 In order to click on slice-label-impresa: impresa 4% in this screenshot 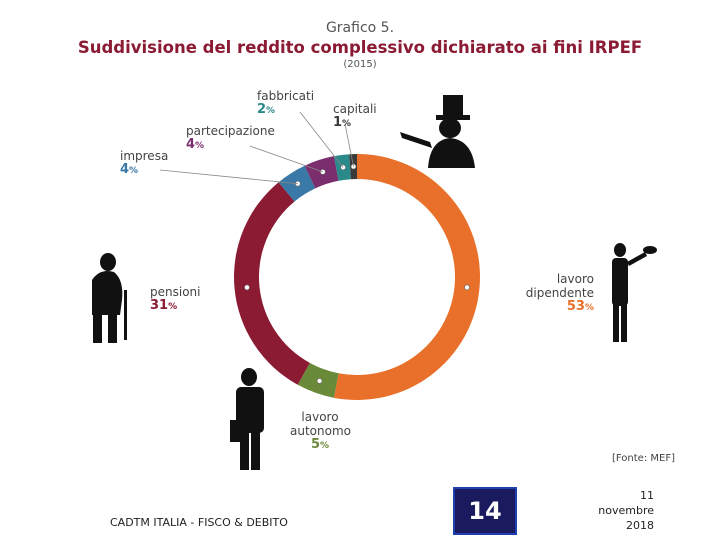, I will do `click(144, 163)`.